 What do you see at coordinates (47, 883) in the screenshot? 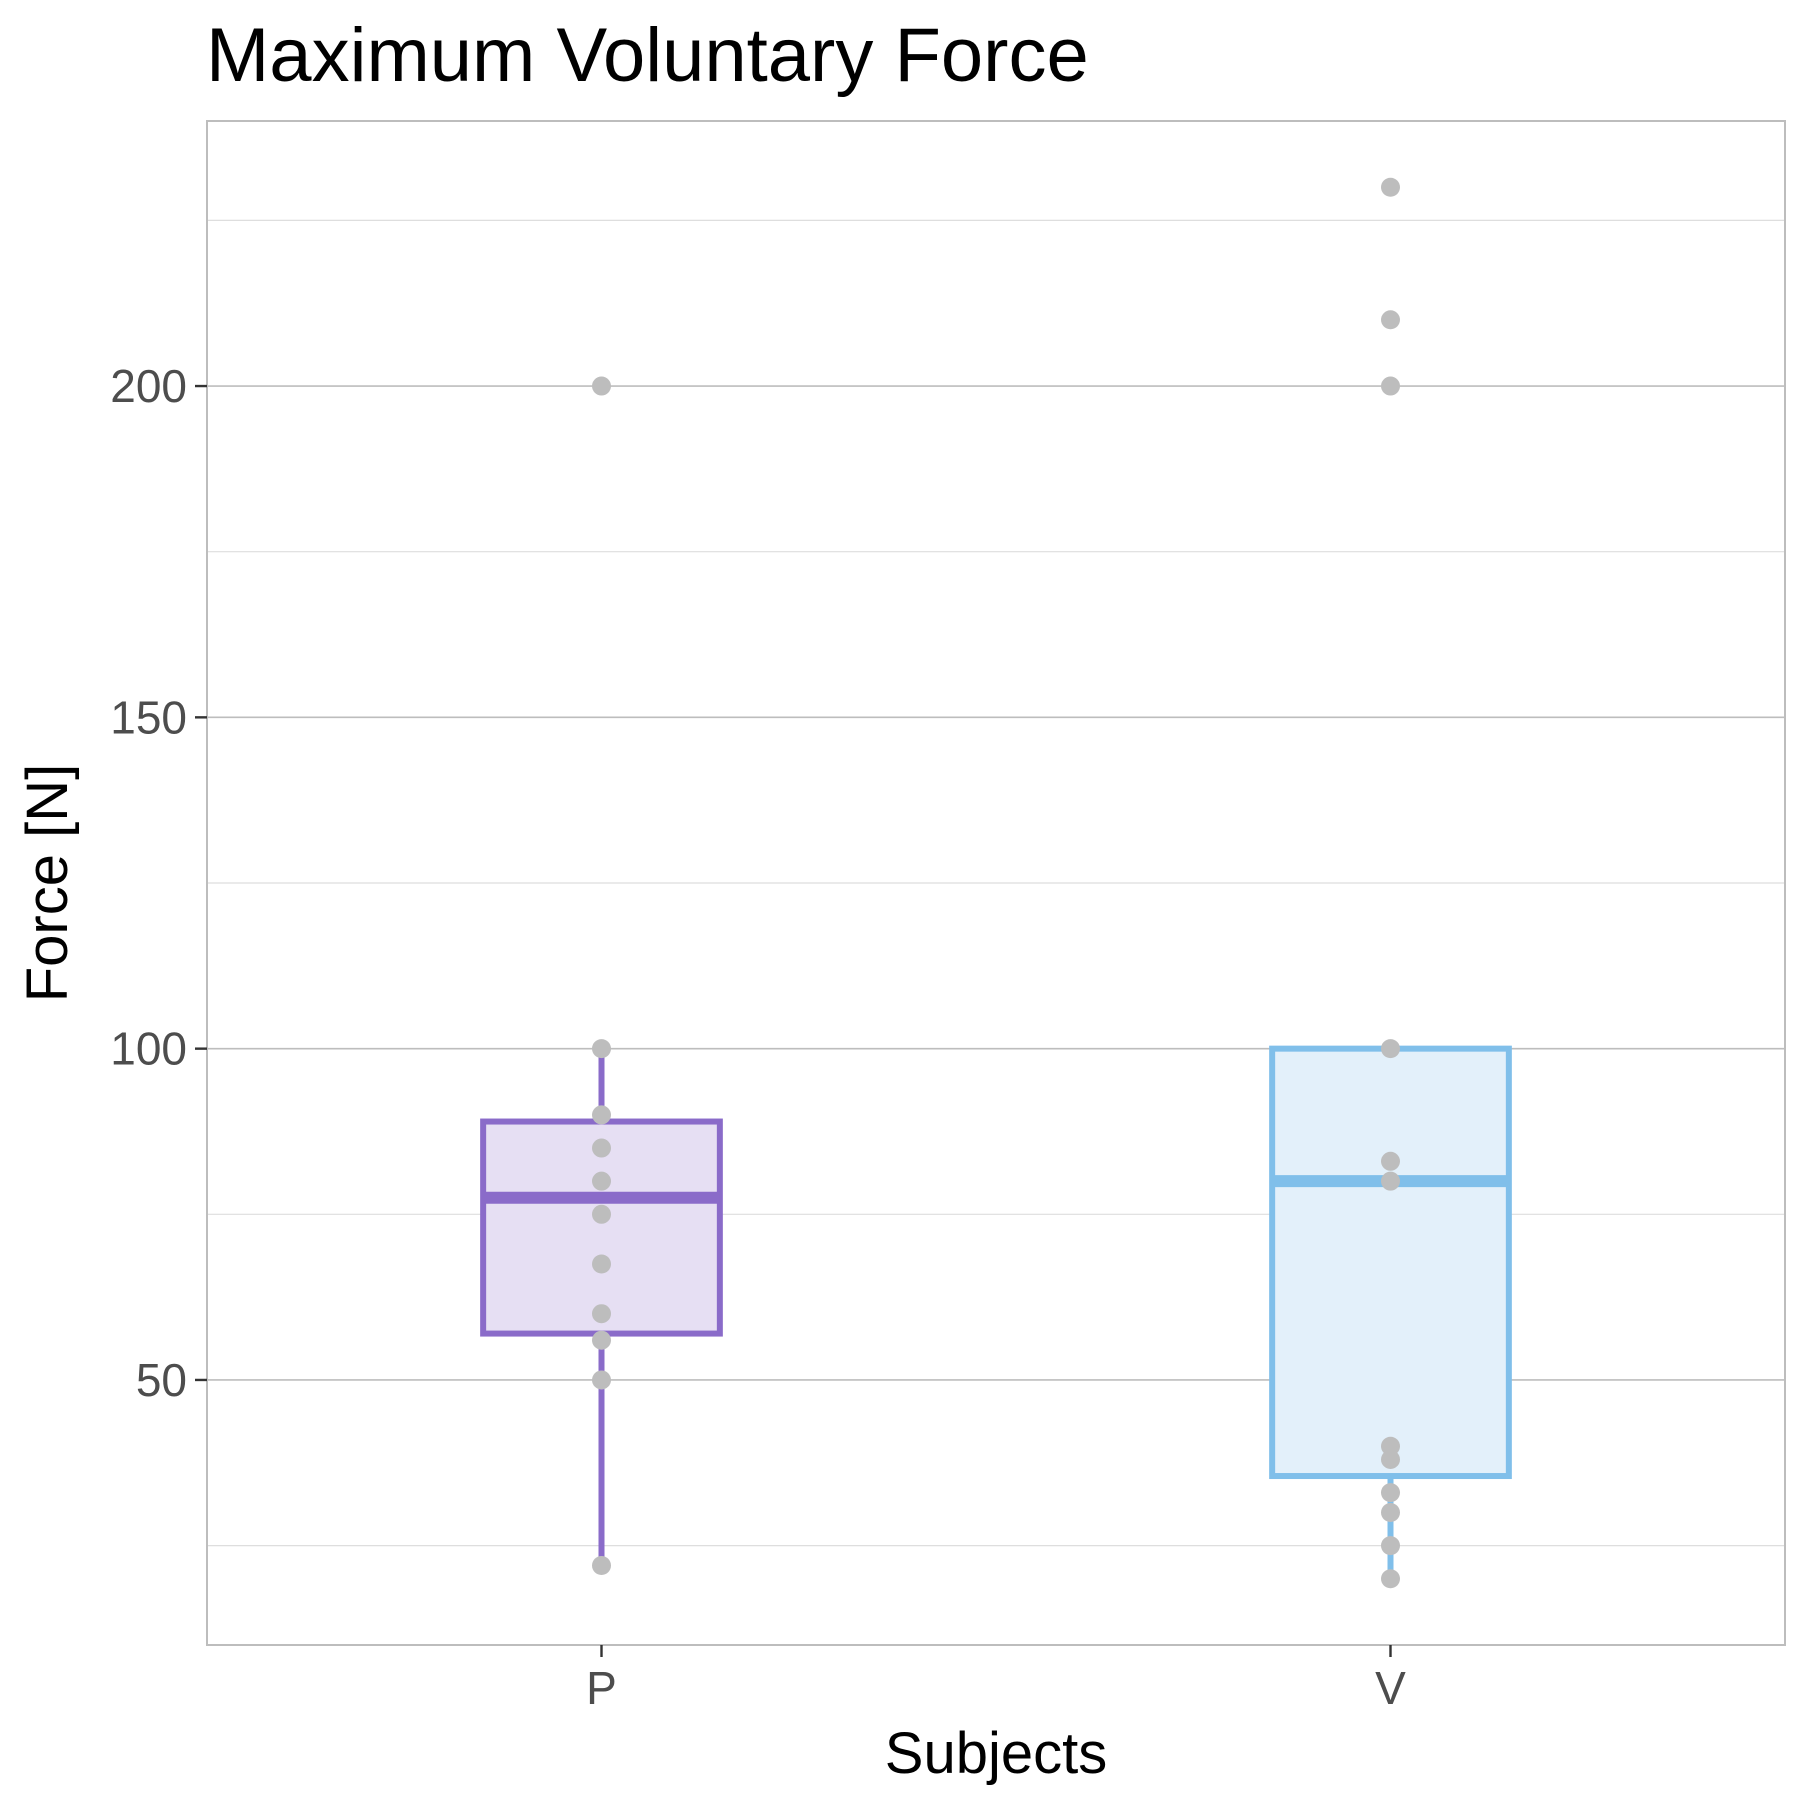
I see `y-axis-title: Force [N]` at bounding box center [47, 883].